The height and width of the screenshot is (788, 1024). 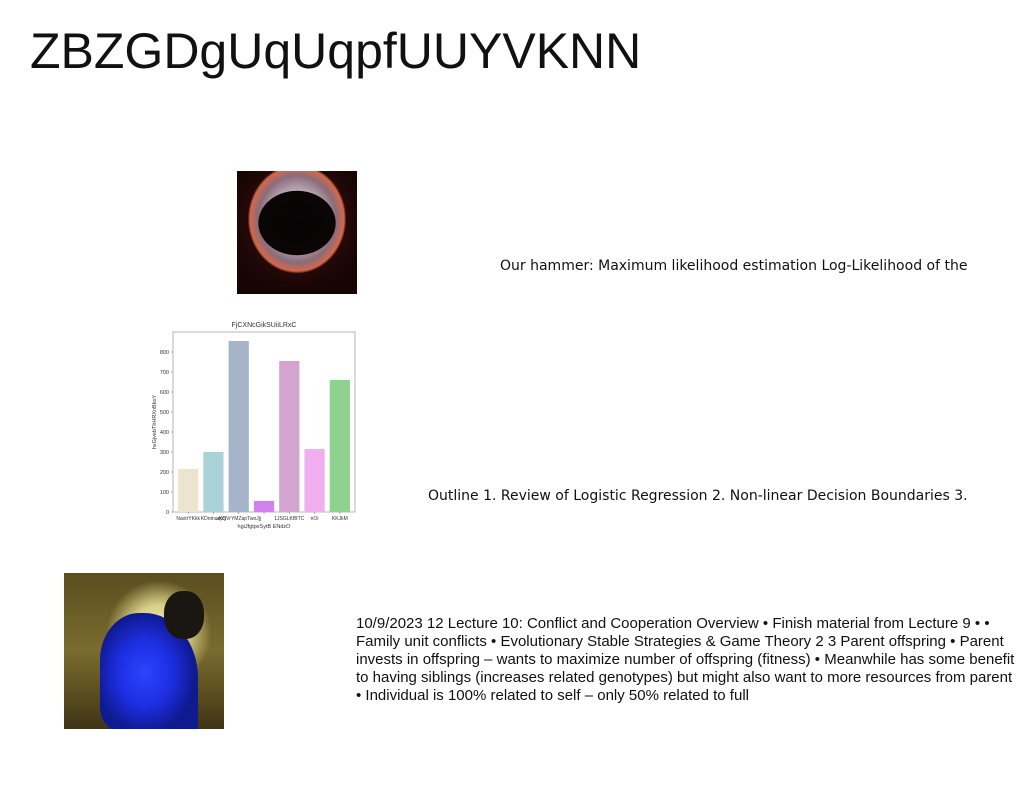 What do you see at coordinates (167, 513) in the screenshot?
I see `y-tick-label: 0` at bounding box center [167, 513].